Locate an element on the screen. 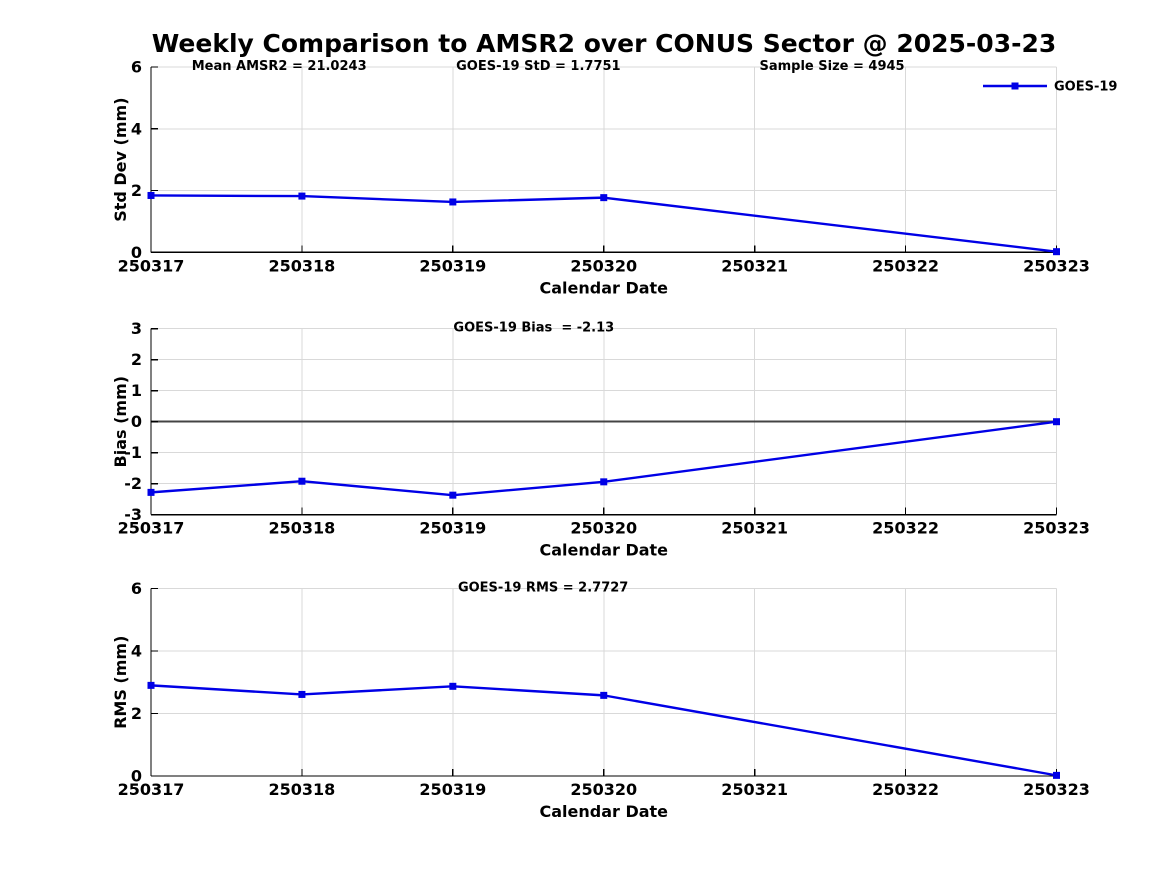 This screenshot has height=875, width=1167. legend-label: GOES-19 is located at coordinates (1085, 87).